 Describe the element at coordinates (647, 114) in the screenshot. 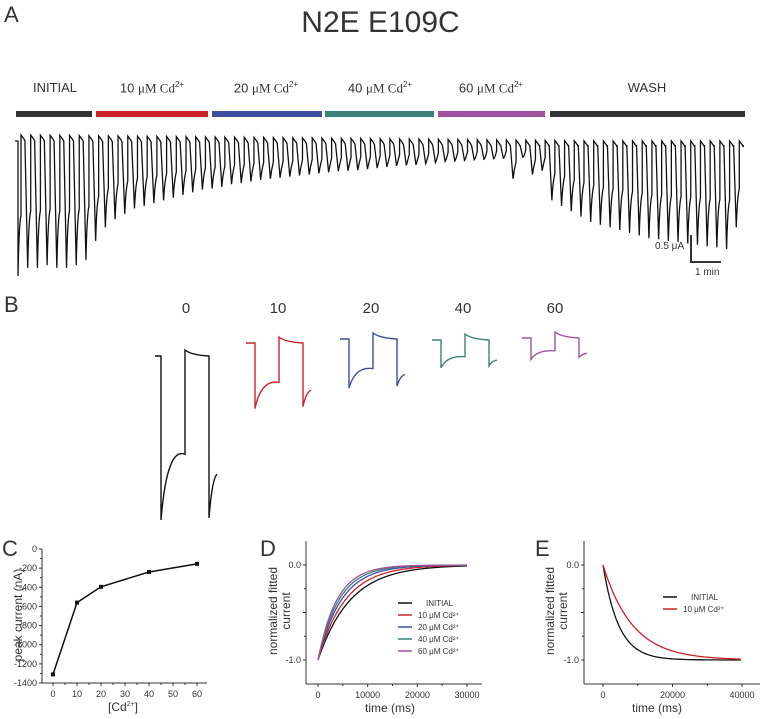

I see `condition-bar-wash` at that location.